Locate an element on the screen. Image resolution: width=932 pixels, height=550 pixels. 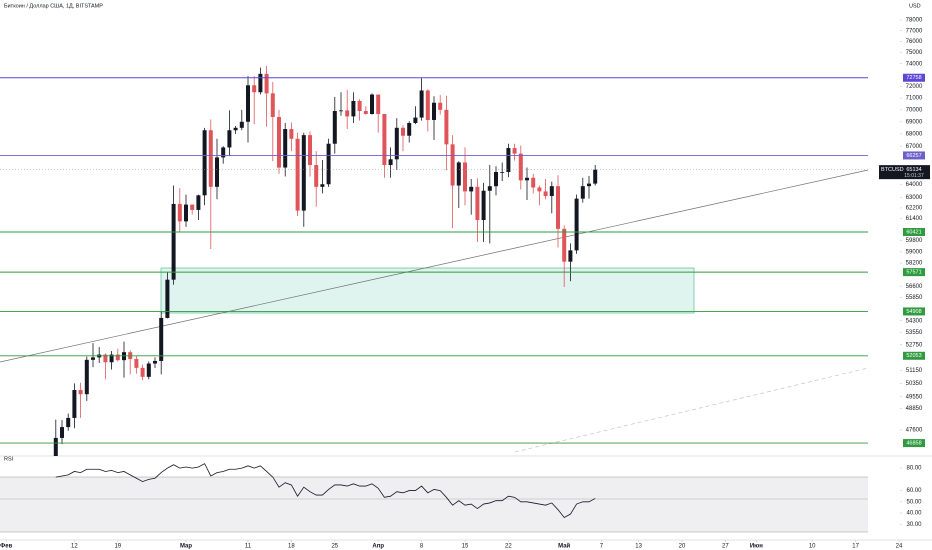
y-tick-label: 71000 is located at coordinates (914, 99).